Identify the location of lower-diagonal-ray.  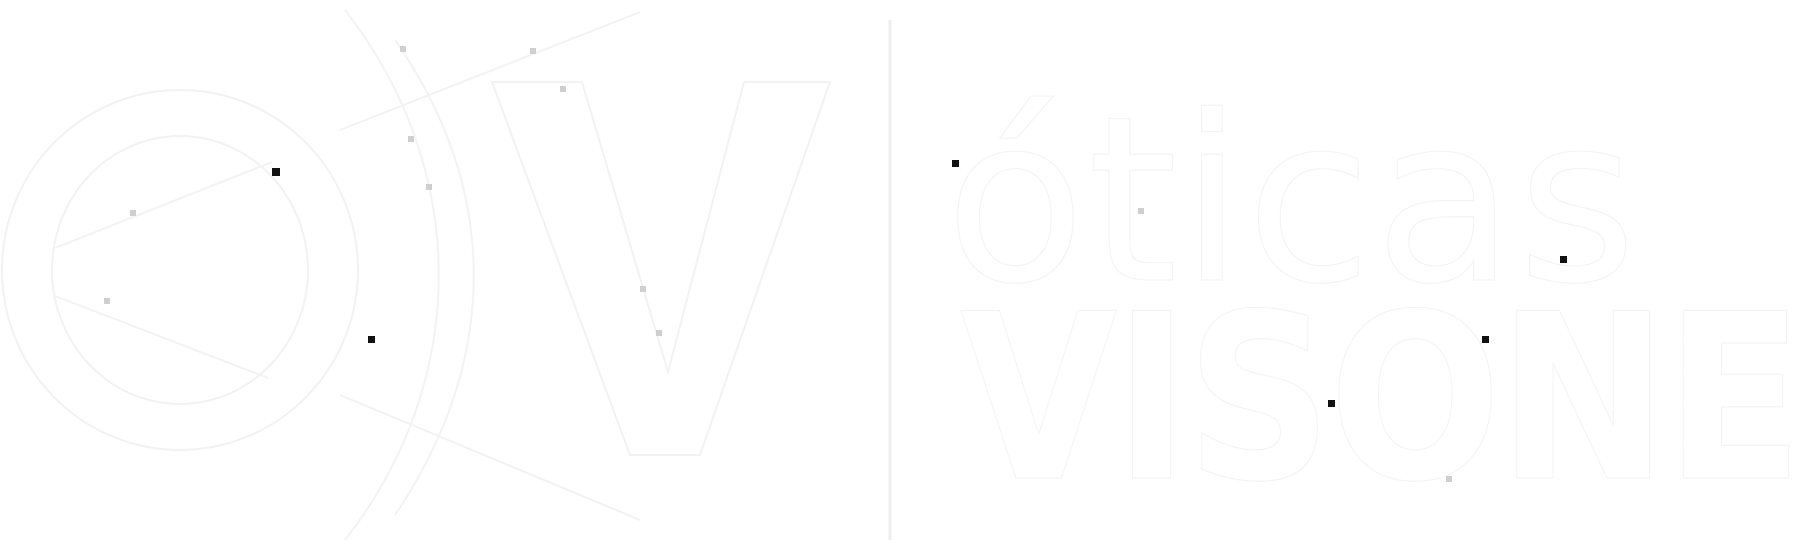
(490, 457).